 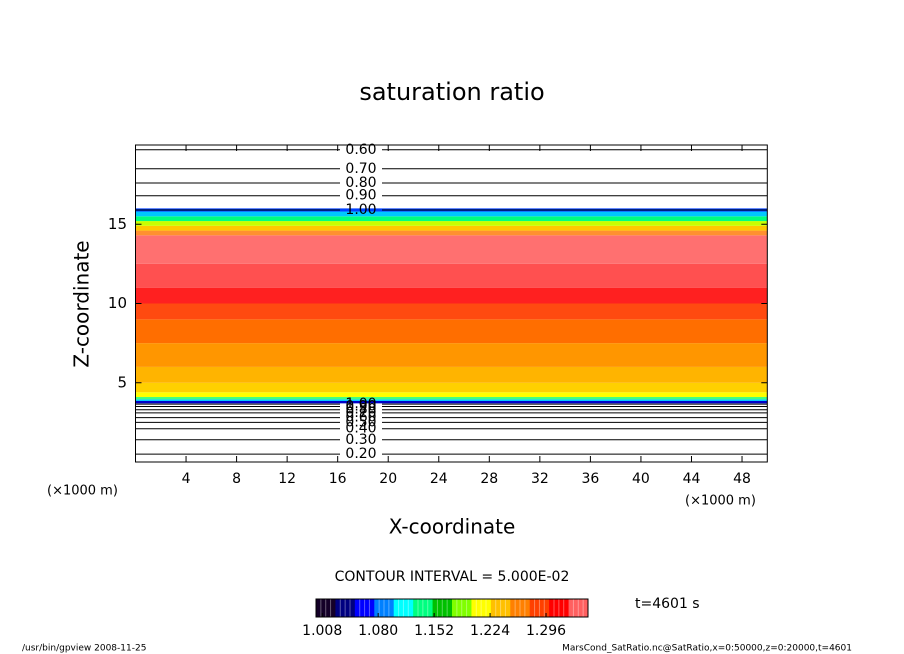 What do you see at coordinates (546, 631) in the screenshot?
I see `colorbar-tick-label: 1.296` at bounding box center [546, 631].